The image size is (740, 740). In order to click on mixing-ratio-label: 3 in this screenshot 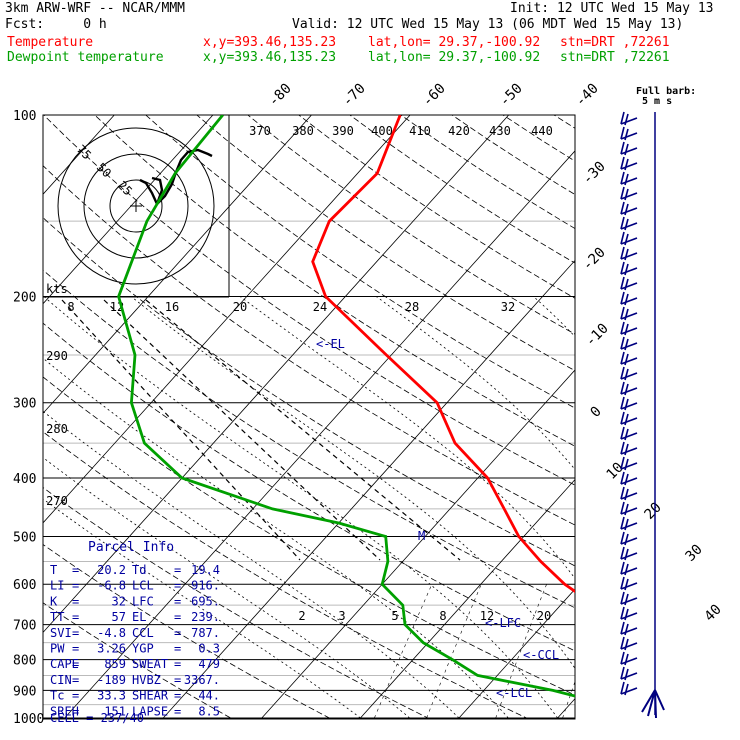, I will do `click(341, 616)`.